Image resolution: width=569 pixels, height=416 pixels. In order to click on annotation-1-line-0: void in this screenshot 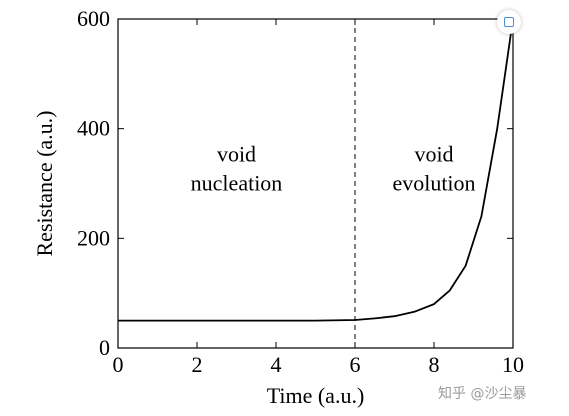, I will do `click(433, 154)`.